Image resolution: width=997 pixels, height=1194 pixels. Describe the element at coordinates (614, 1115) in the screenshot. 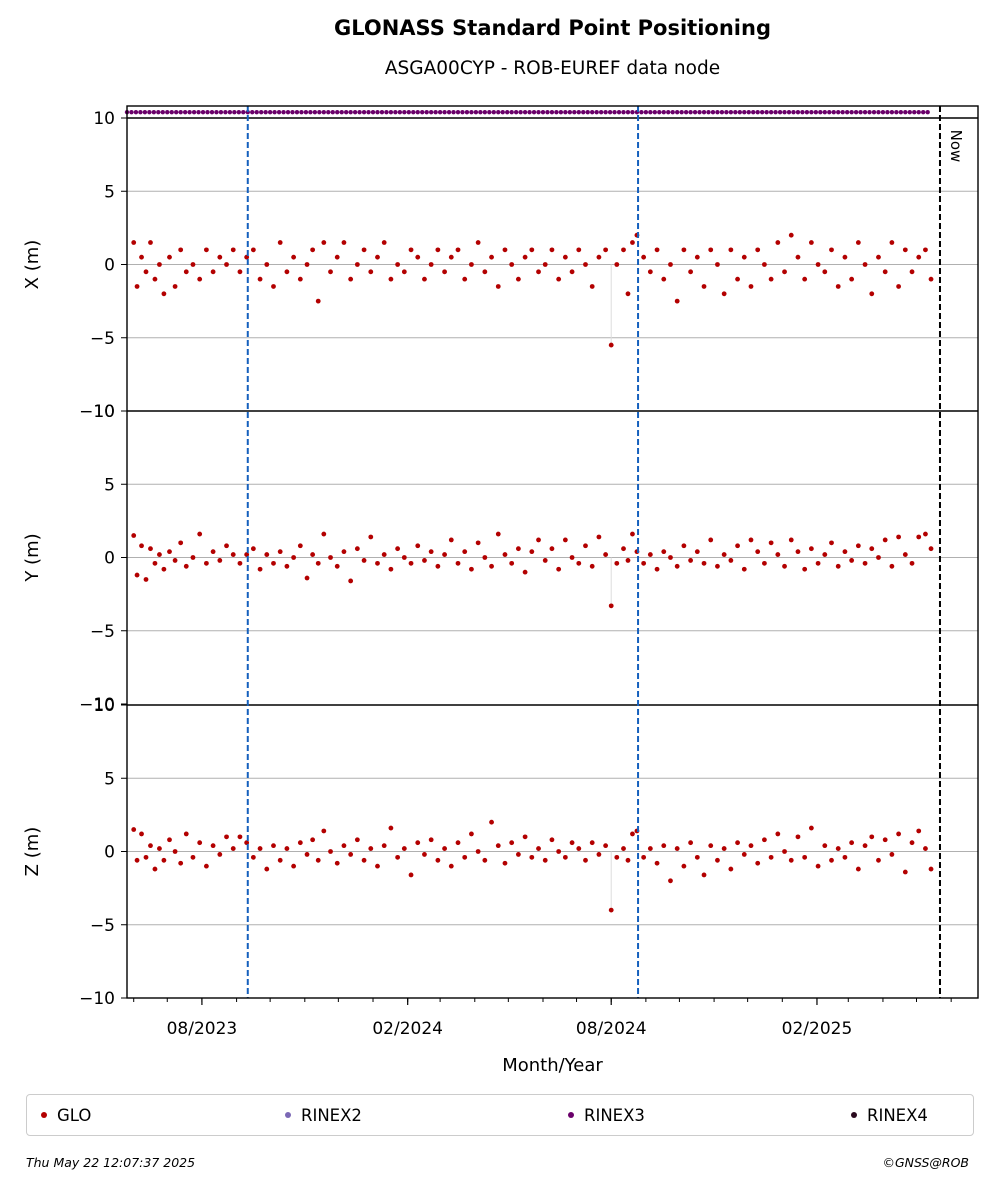

I see `legend-label-rinex3: RINEX3` at that location.